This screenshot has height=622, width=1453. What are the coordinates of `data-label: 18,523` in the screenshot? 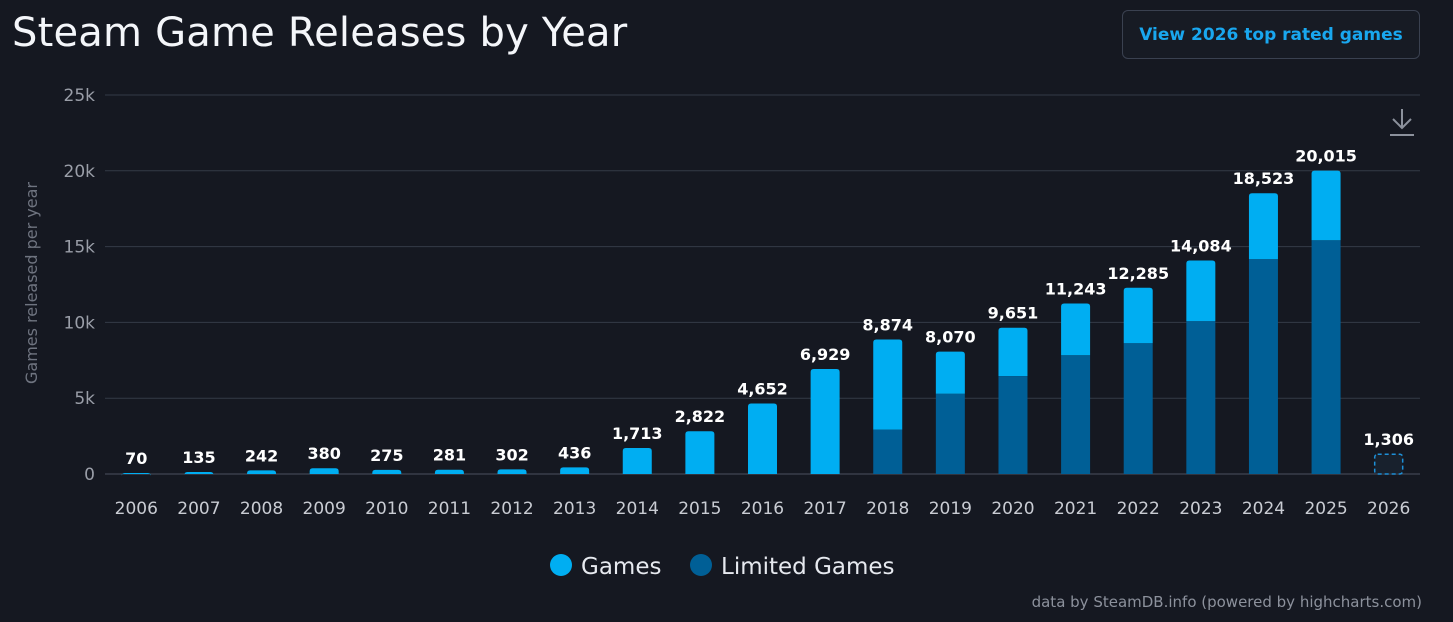 It's located at (1264, 178).